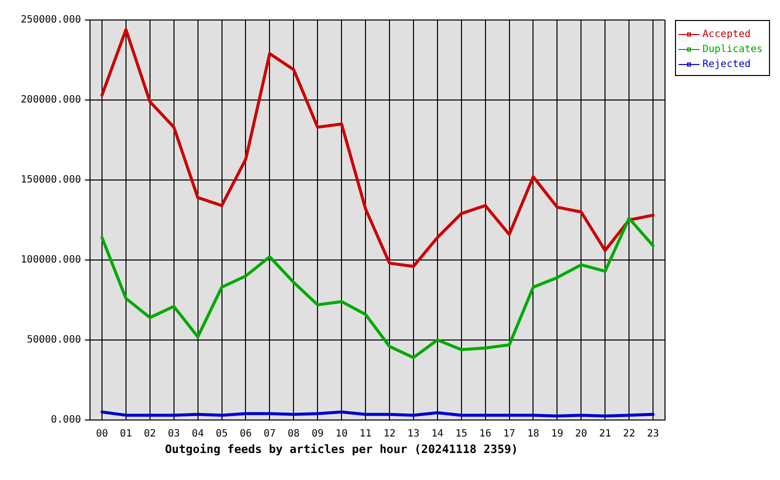 The image size is (780, 480). I want to click on x-tick-label: 08, so click(294, 434).